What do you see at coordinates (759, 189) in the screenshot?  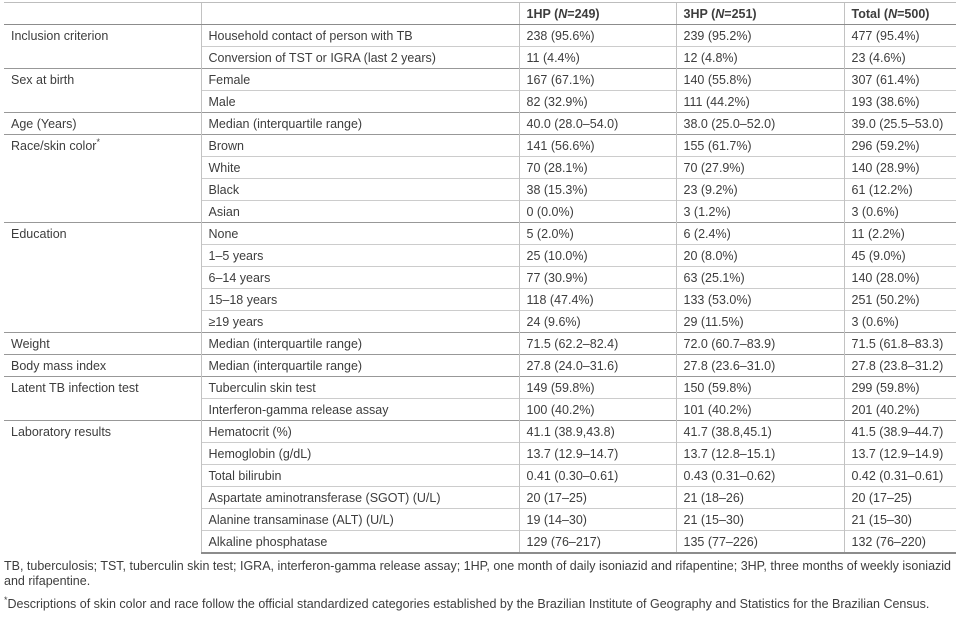 I see `cell-3hp: 23 (9.2%)` at bounding box center [759, 189].